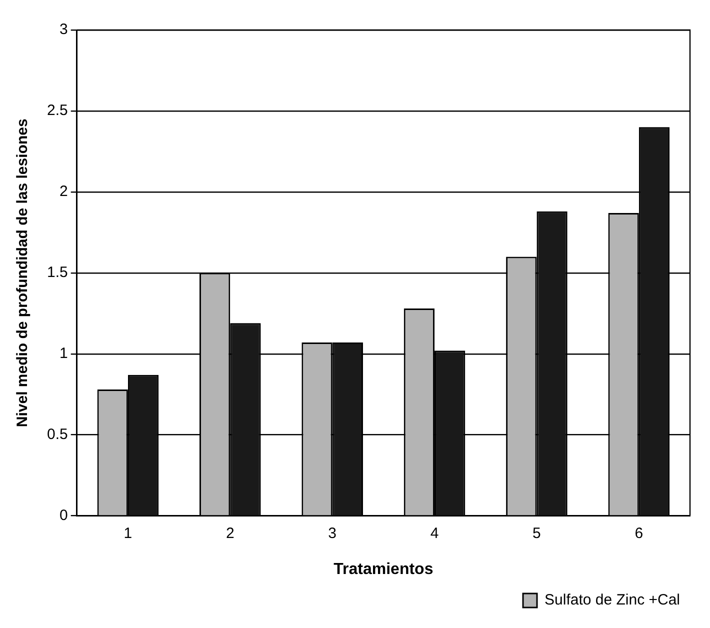 Image resolution: width=710 pixels, height=628 pixels. What do you see at coordinates (57, 434) in the screenshot?
I see `y-tick-label: 0.5` at bounding box center [57, 434].